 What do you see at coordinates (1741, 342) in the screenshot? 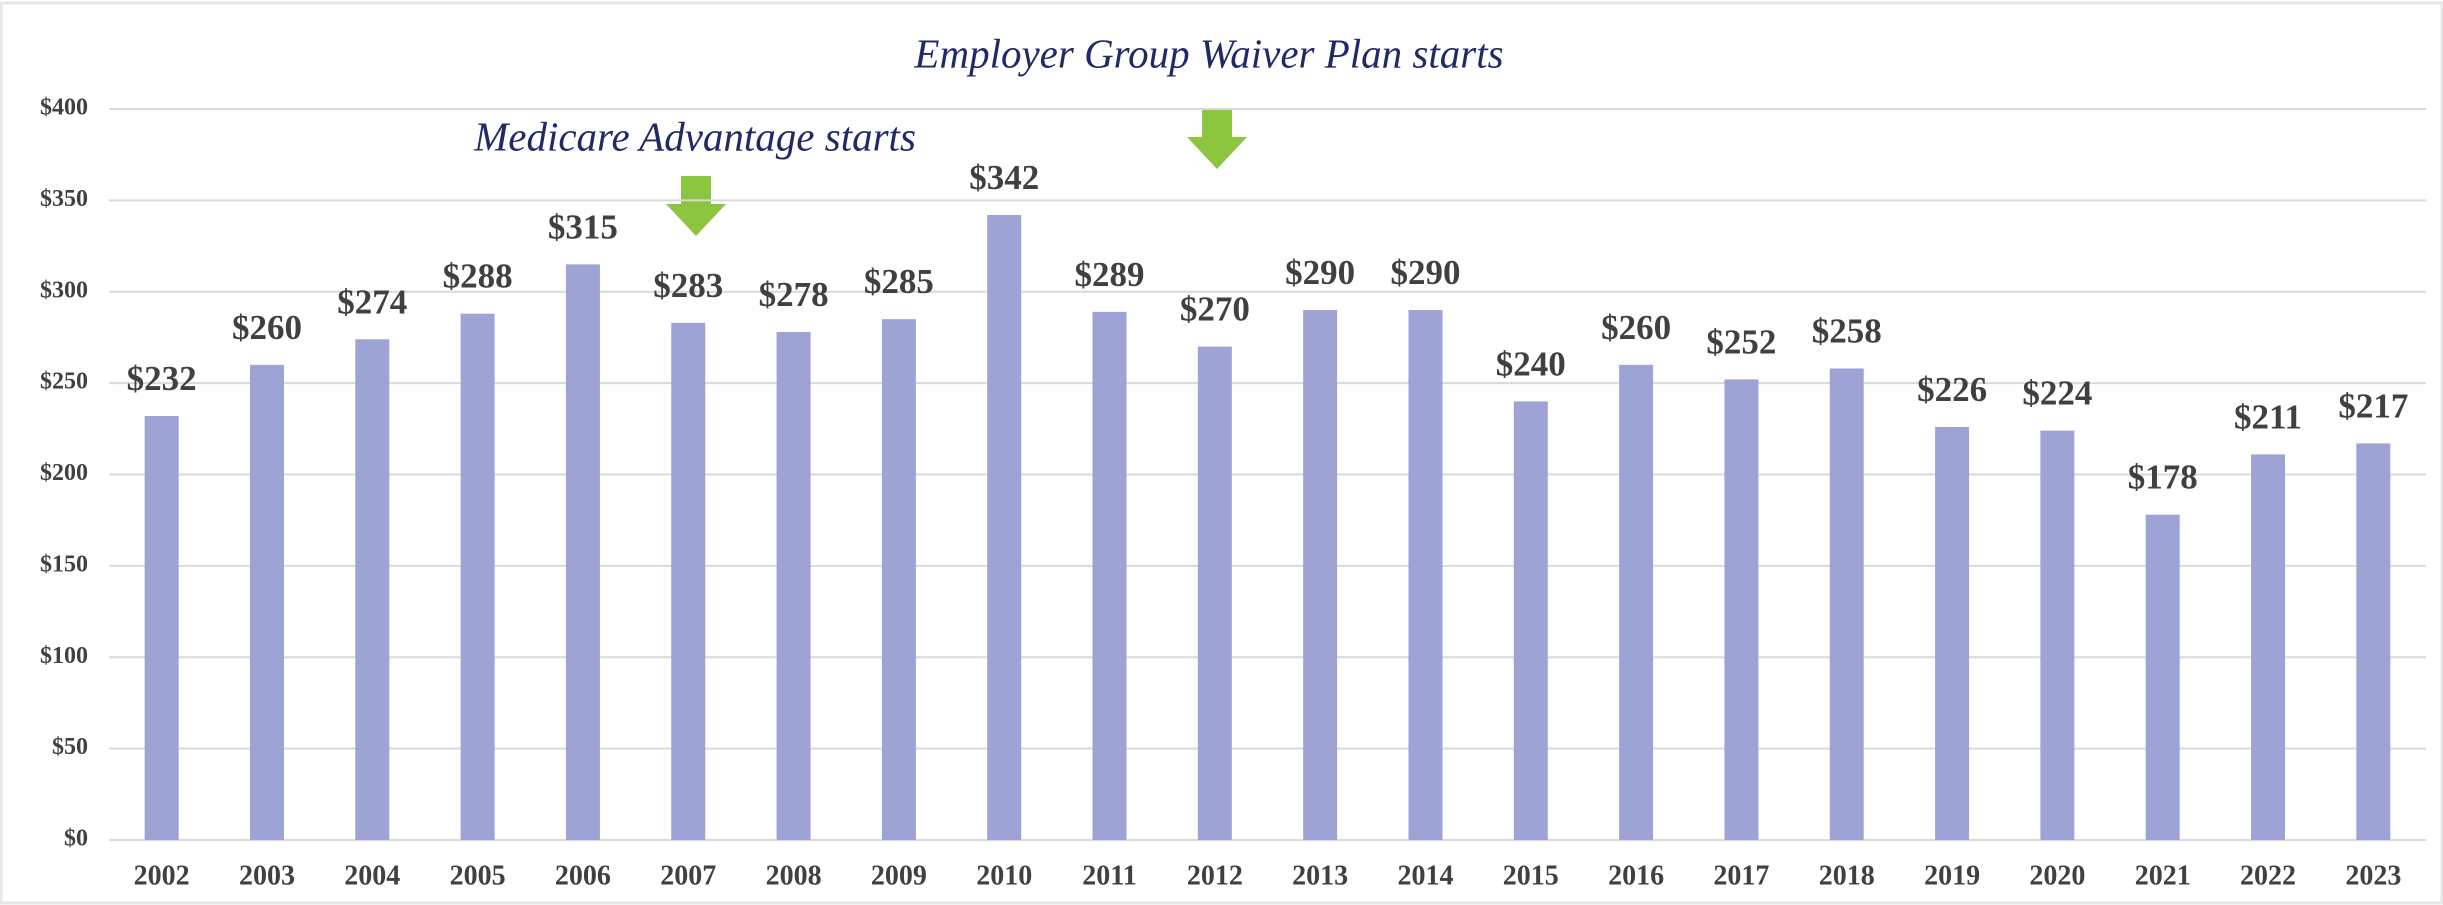
I see `data-label: $252` at bounding box center [1741, 342].